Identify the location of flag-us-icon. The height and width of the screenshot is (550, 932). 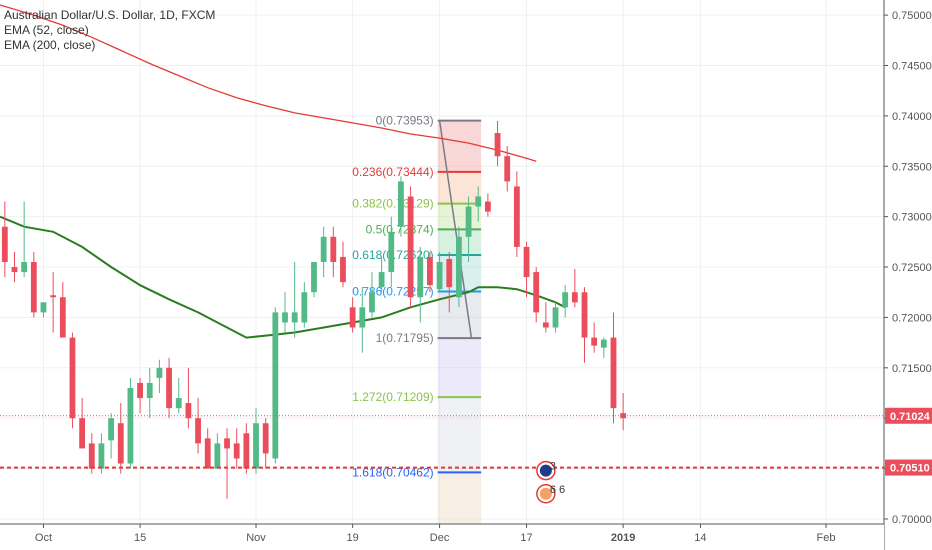
(545, 493).